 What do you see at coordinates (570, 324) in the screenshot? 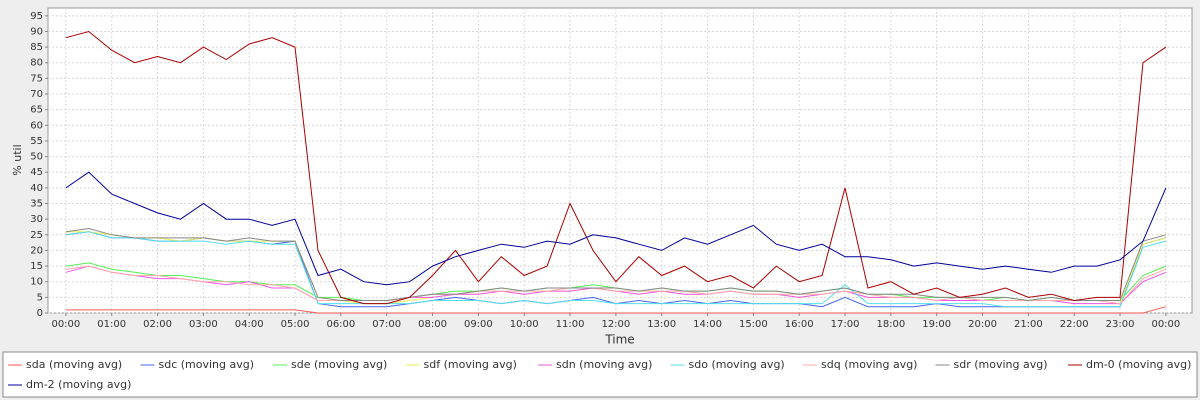
I see `x-tick-label: 11:00` at bounding box center [570, 324].